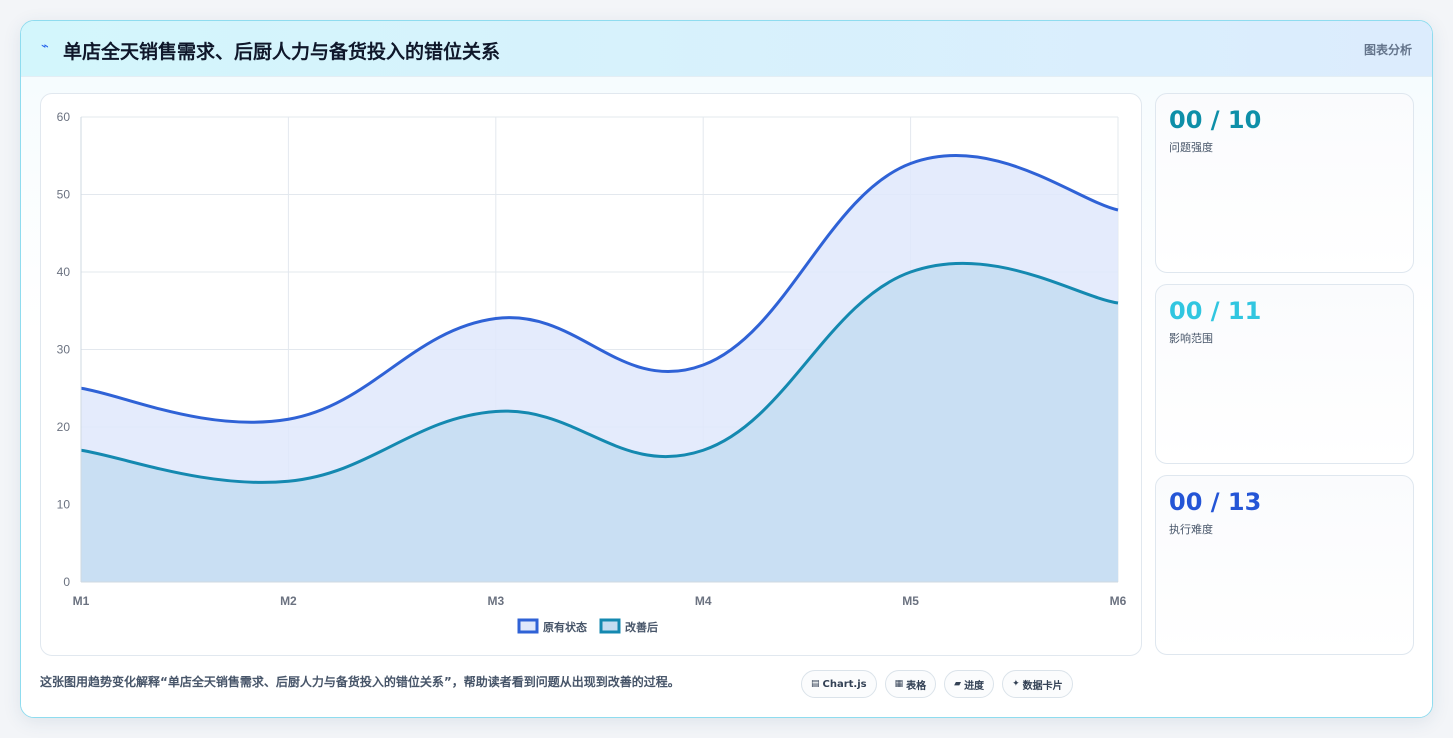 The image size is (1453, 738). I want to click on tech-chips: ▤ Chart.js ▦ 表格 ▰ 进度 ✦ 数据卡片, so click(937, 684).